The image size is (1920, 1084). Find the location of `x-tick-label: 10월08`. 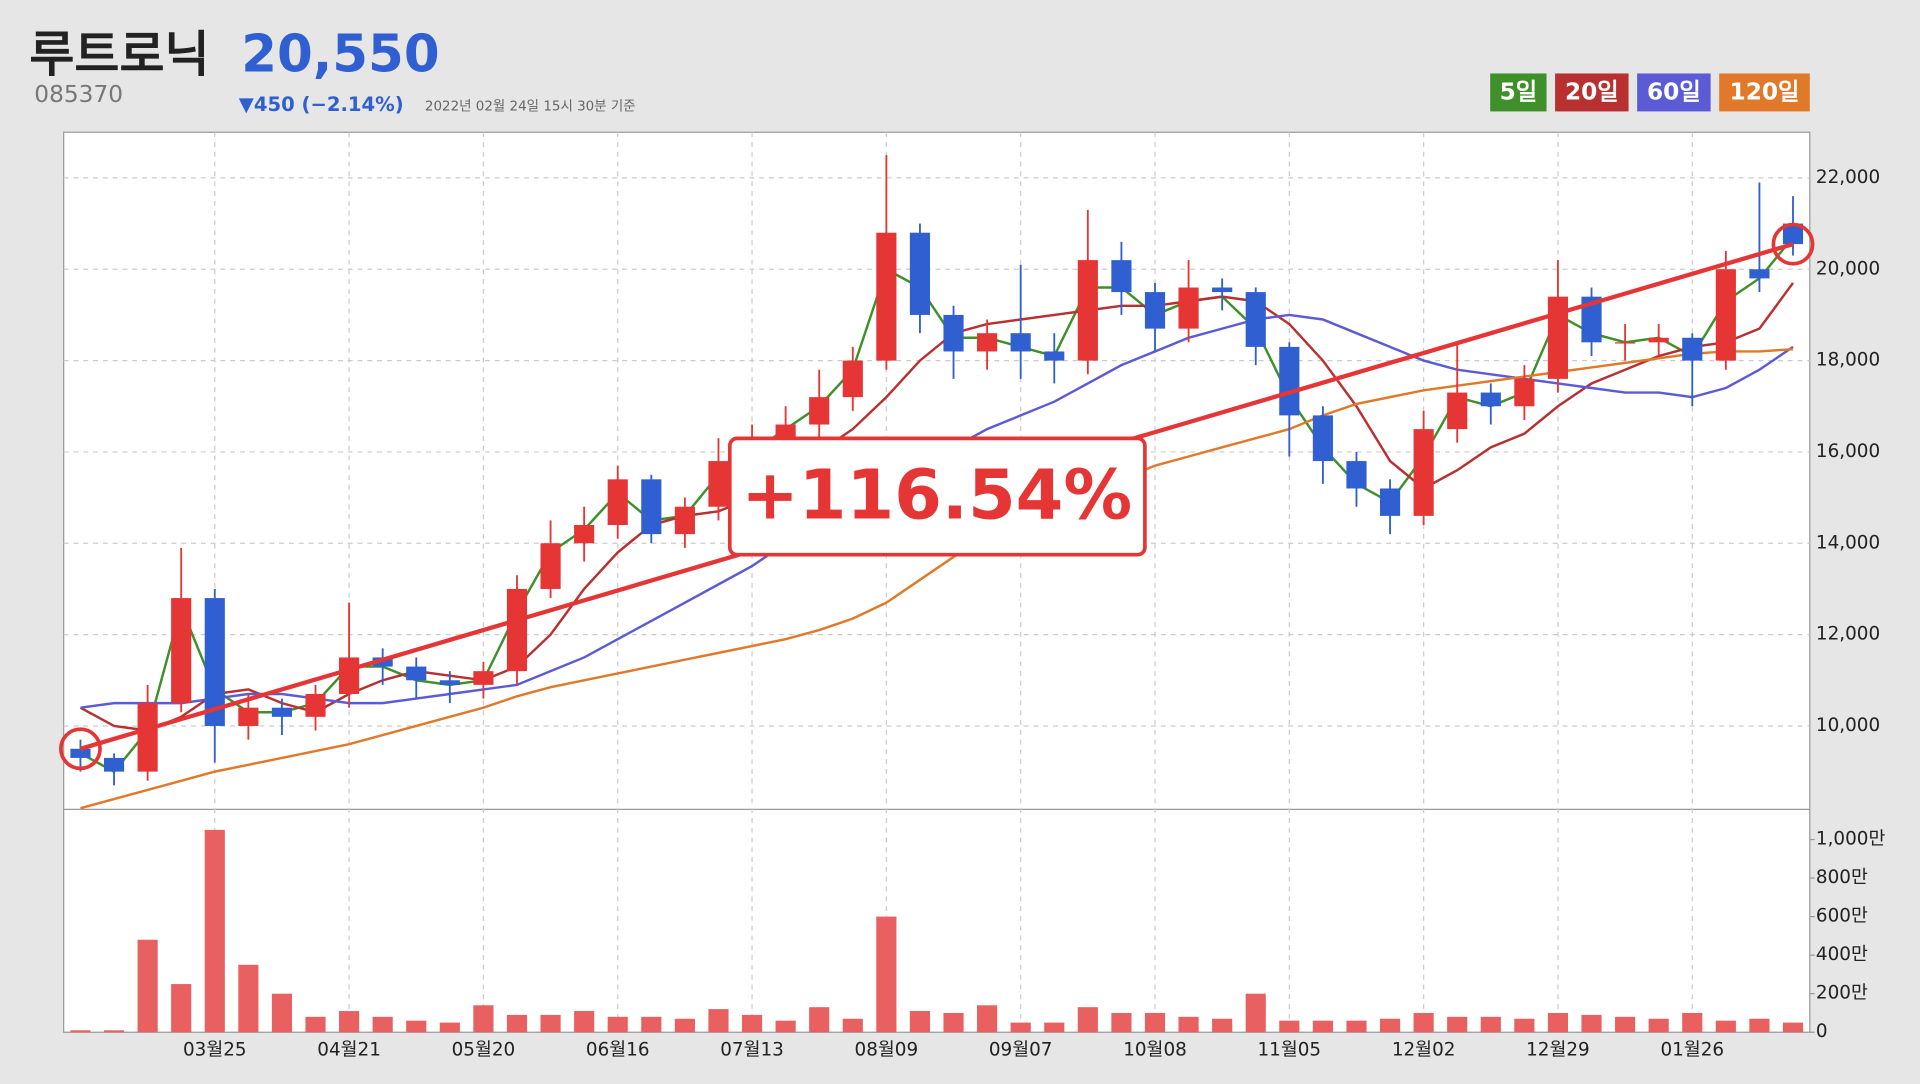

x-tick-label: 10월08 is located at coordinates (1155, 1050).